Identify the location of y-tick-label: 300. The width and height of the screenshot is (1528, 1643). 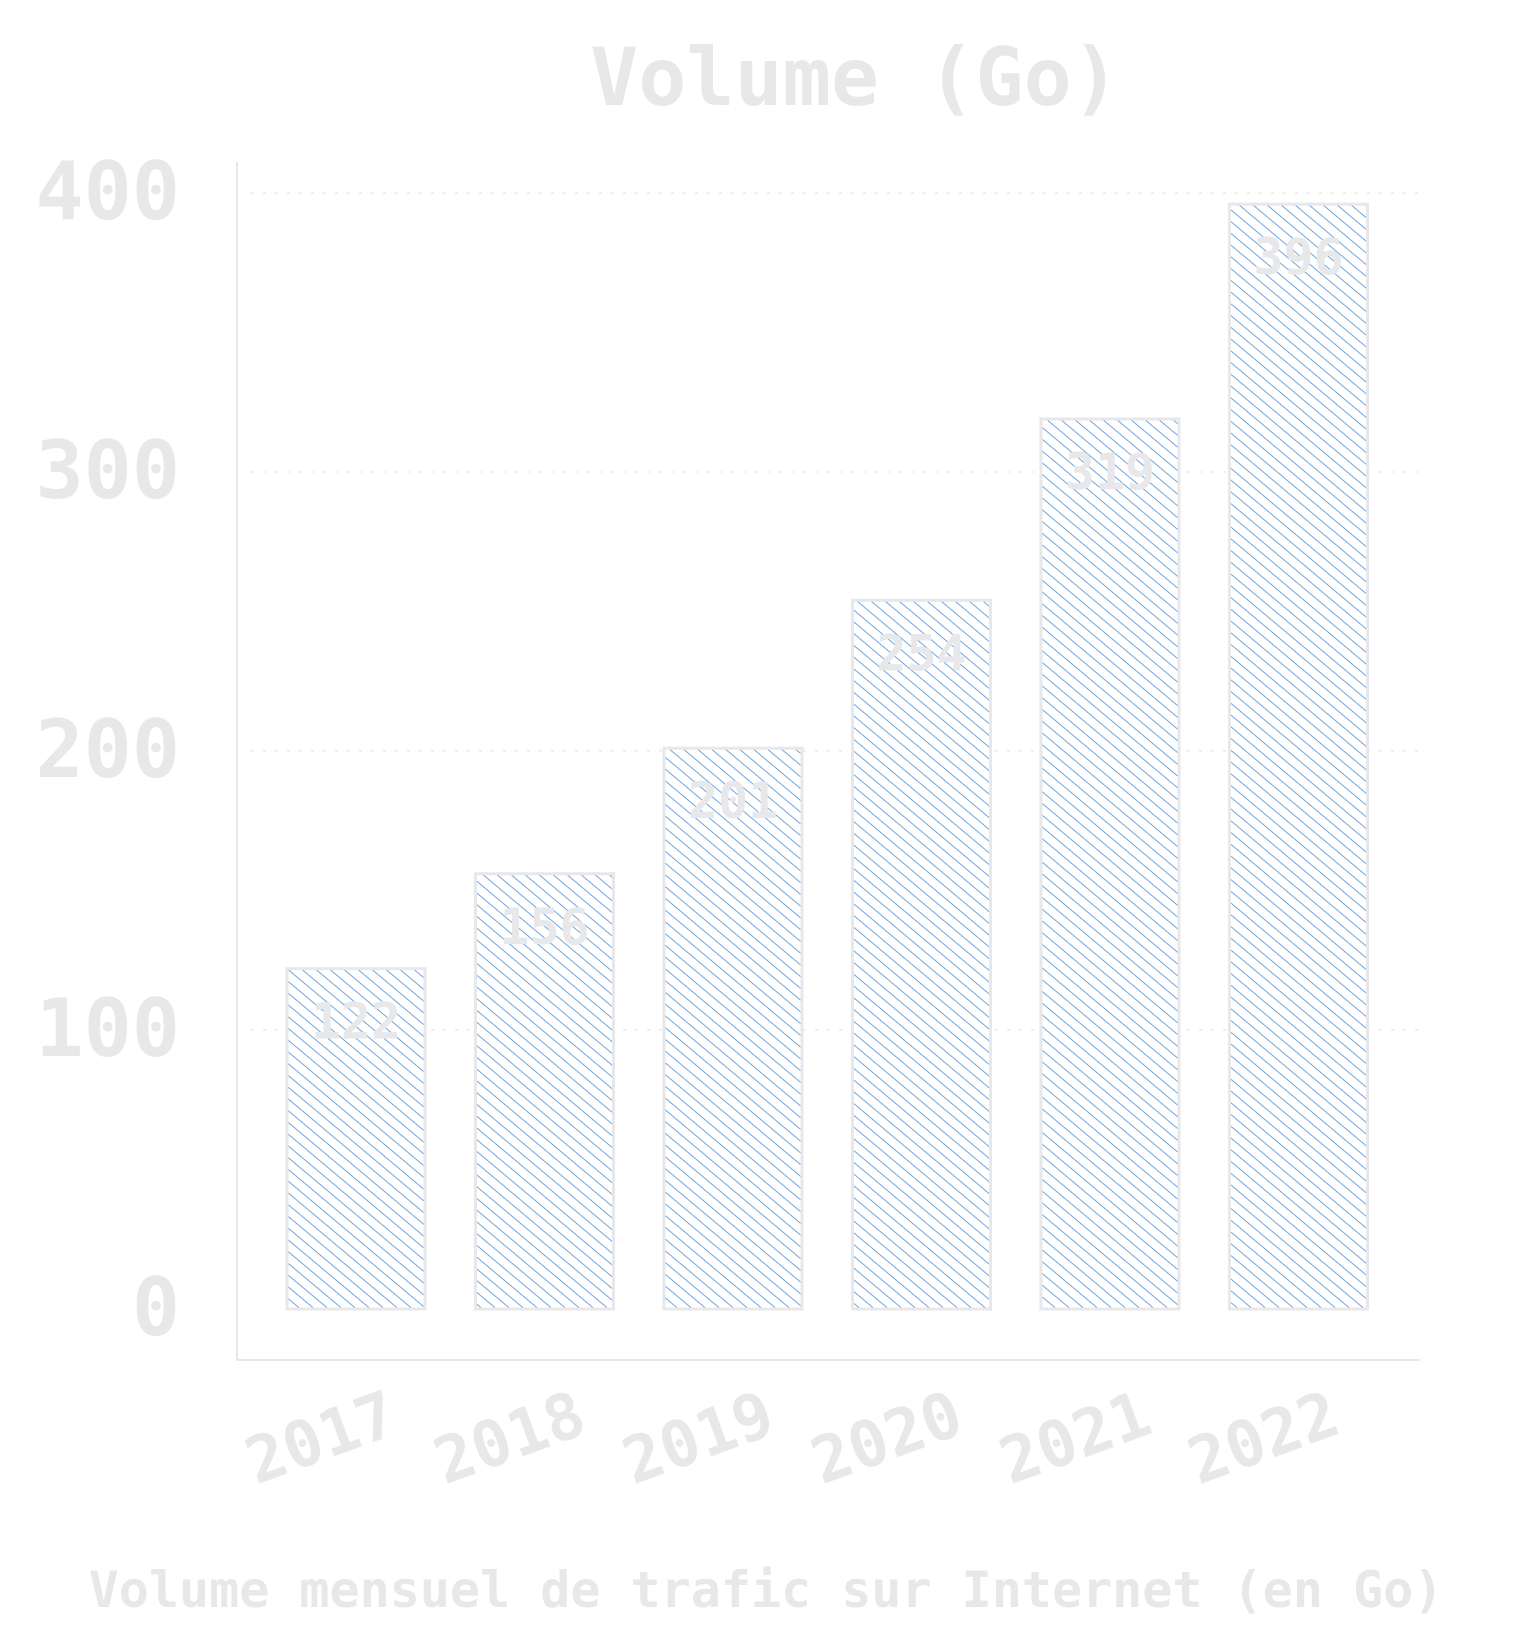
(108, 470).